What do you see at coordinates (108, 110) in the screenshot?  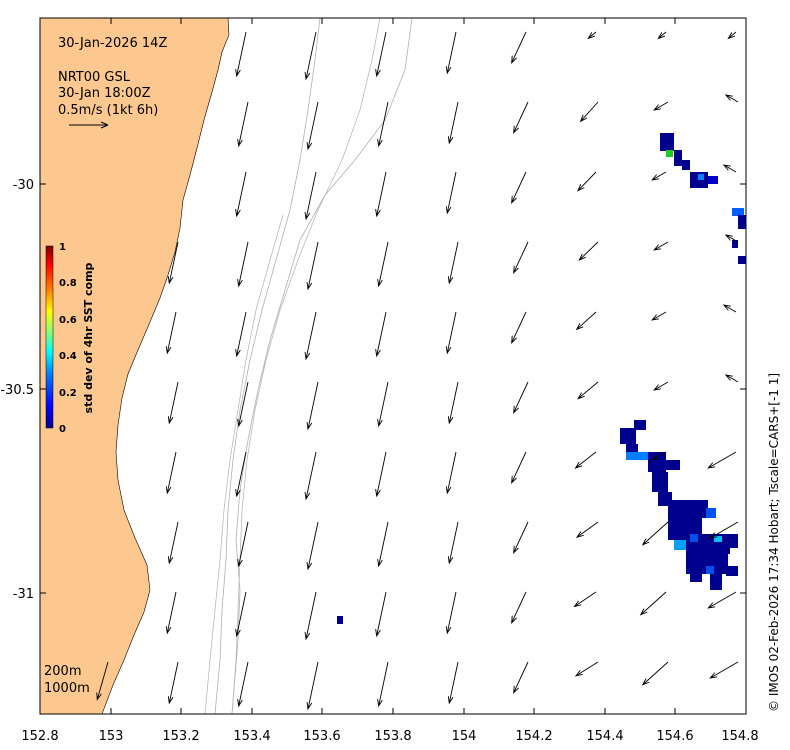 I see `scale-label: 0.5m/s (1kt 6h)` at bounding box center [108, 110].